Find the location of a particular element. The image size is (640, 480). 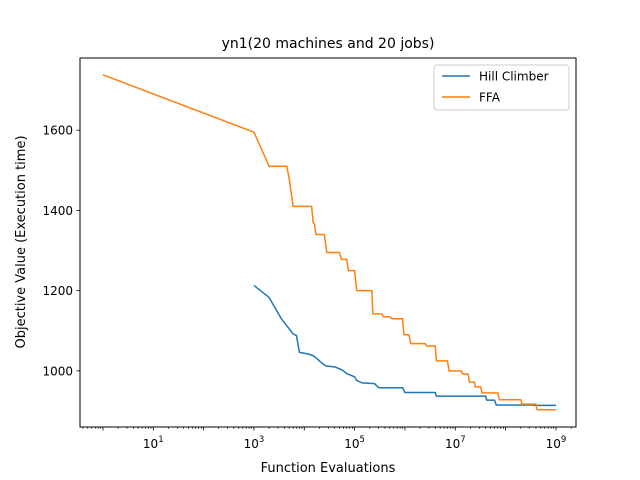

legend-label-1: FFA is located at coordinates (490, 98).